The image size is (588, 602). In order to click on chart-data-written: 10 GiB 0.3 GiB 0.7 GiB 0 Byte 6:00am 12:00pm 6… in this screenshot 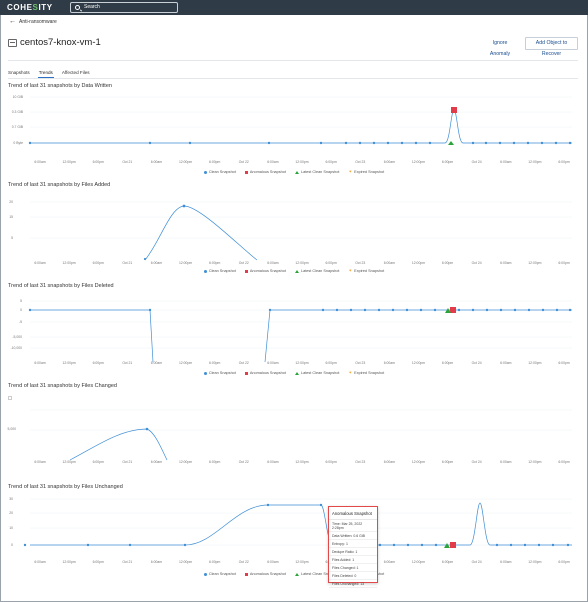, I will do `click(292, 129)`.